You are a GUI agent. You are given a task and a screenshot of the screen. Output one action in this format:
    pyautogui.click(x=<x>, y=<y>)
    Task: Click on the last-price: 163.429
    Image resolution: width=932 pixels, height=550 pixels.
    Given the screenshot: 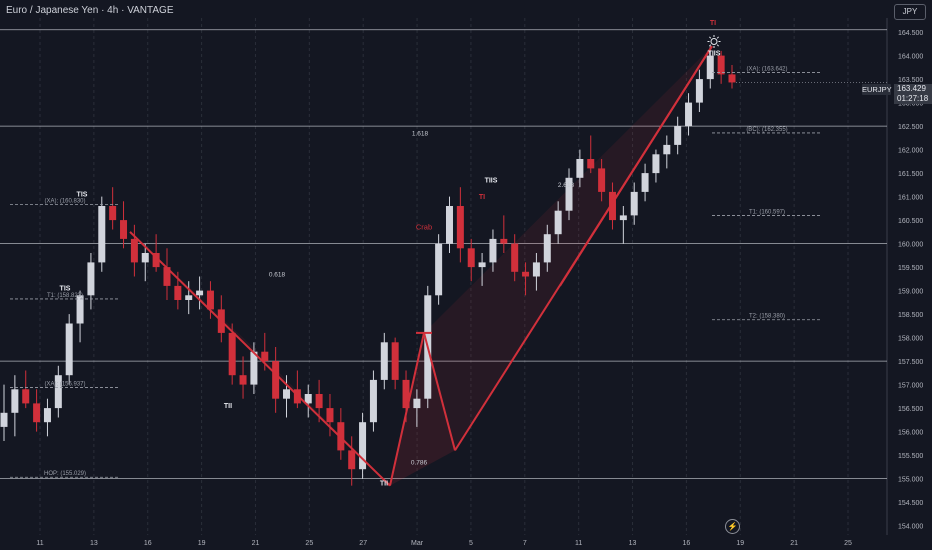 What is the action you would take?
    pyautogui.click(x=911, y=88)
    